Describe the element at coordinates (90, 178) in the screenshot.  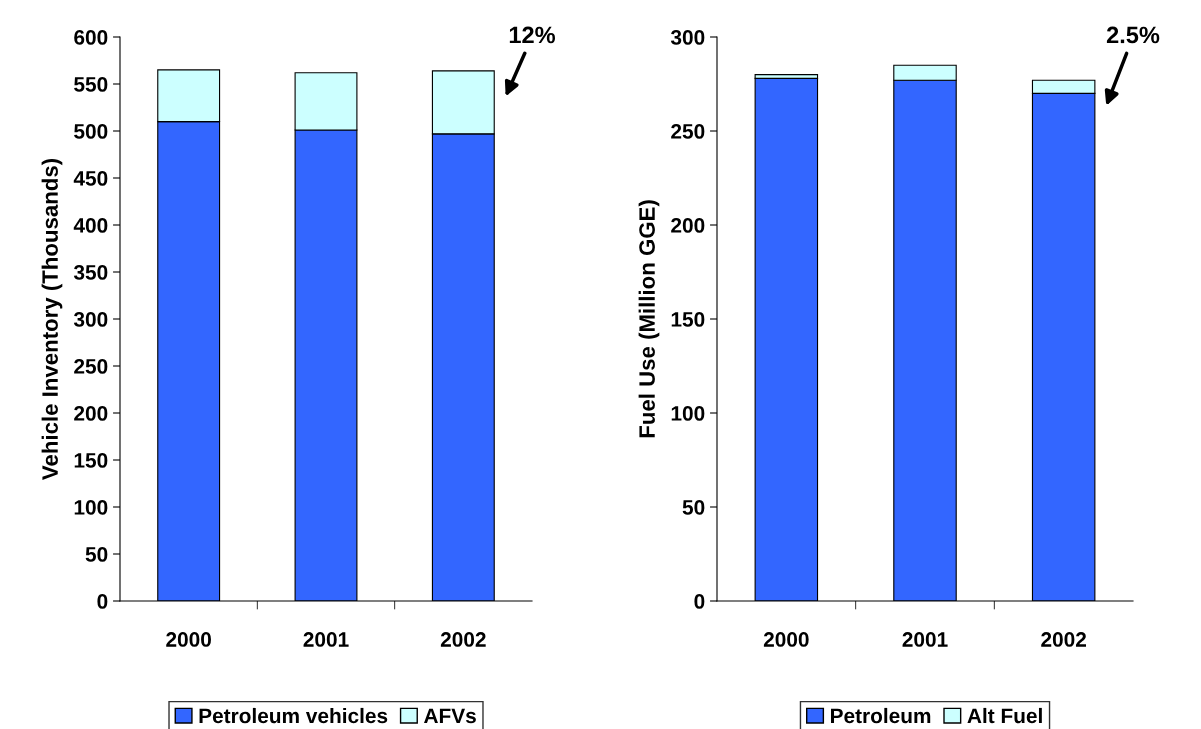
I see `y-tick-label: 450` at that location.